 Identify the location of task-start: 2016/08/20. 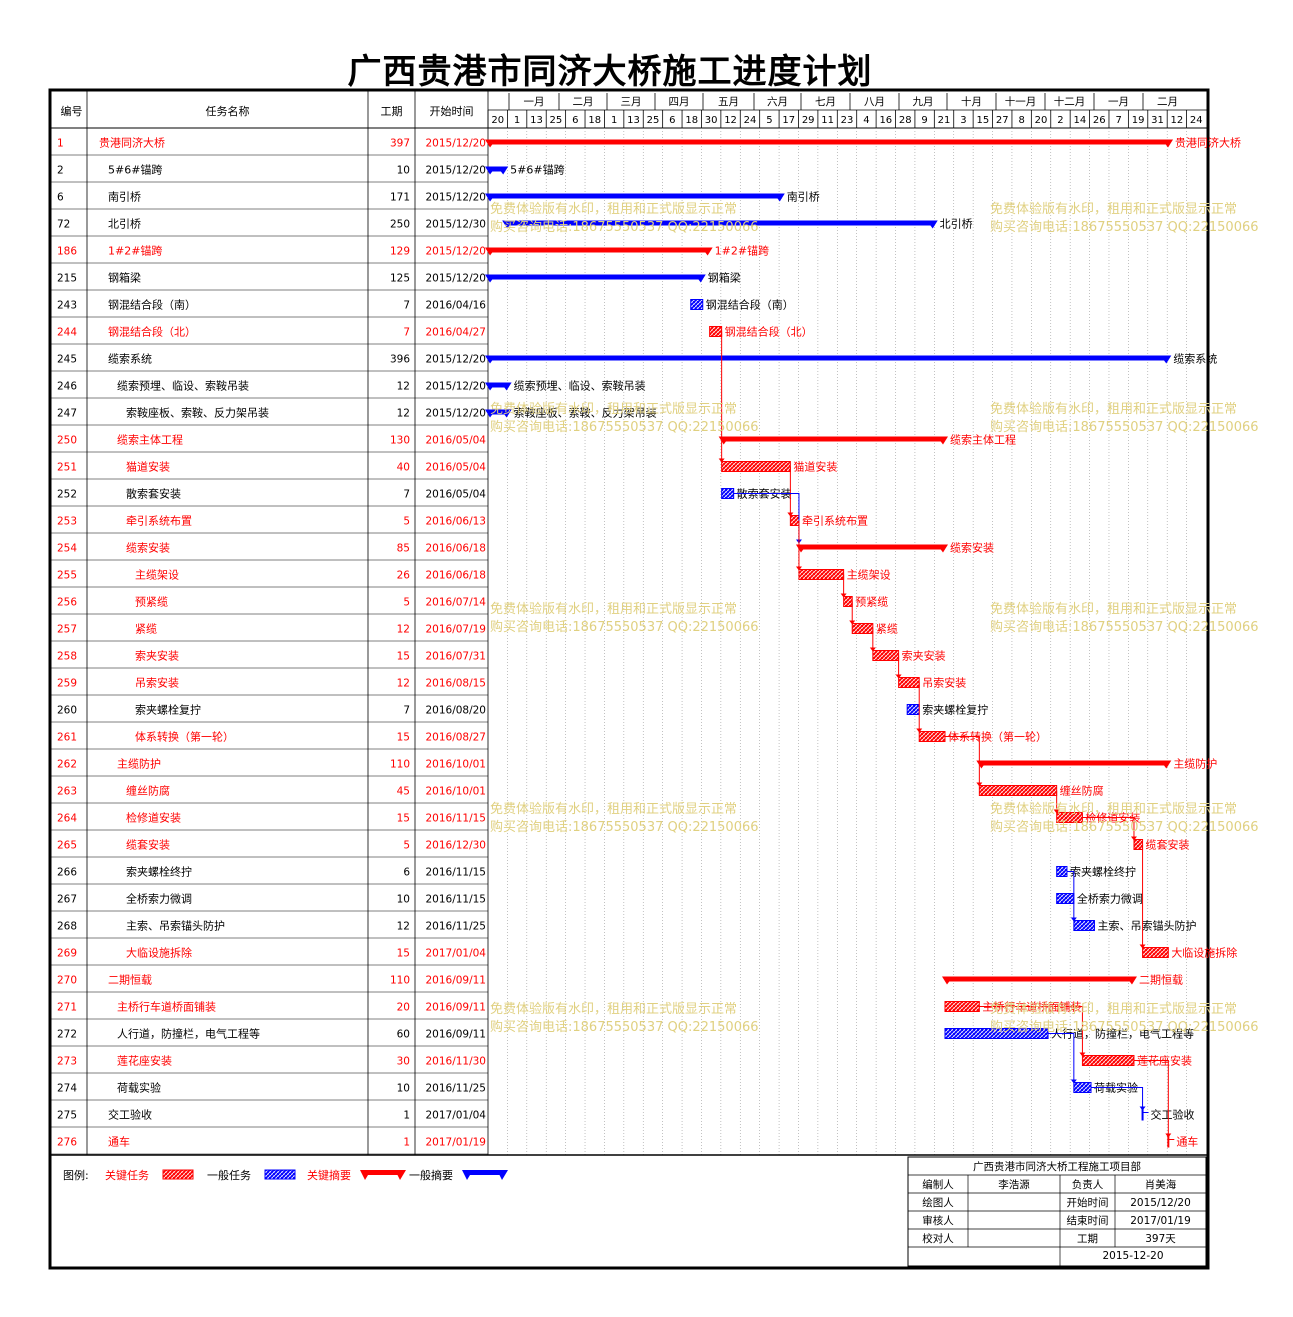
(455, 711).